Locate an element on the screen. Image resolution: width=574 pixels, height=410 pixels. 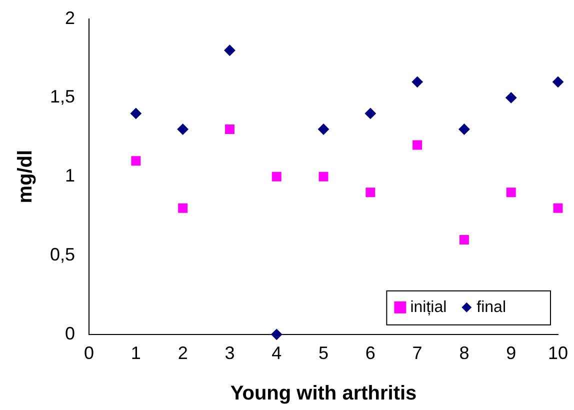
legend-label: inițial is located at coordinates (428, 307).